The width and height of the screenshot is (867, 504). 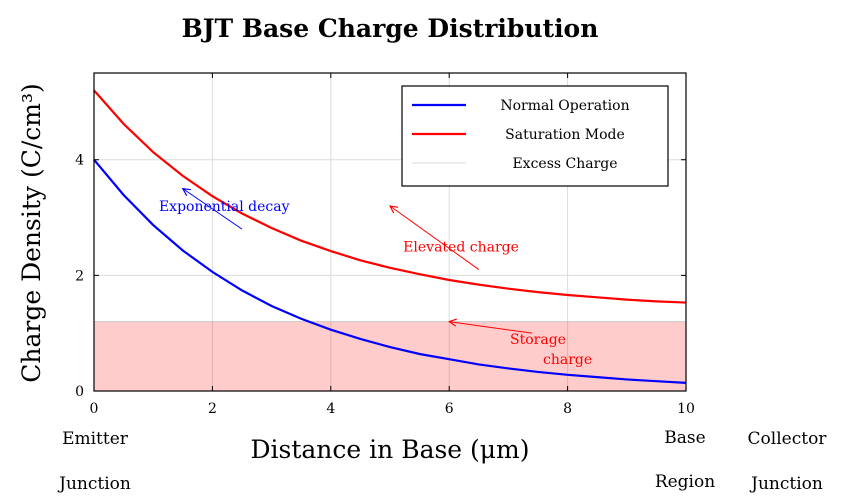 I want to click on annotation-label: Storage, so click(x=538, y=340).